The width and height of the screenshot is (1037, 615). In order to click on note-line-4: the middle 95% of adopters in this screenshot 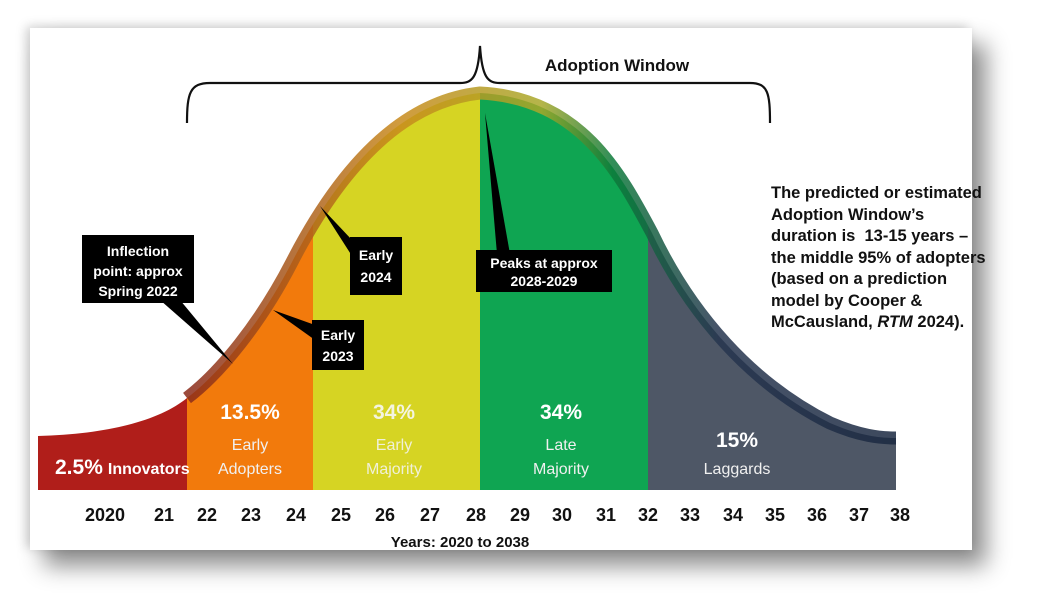, I will do `click(878, 257)`.